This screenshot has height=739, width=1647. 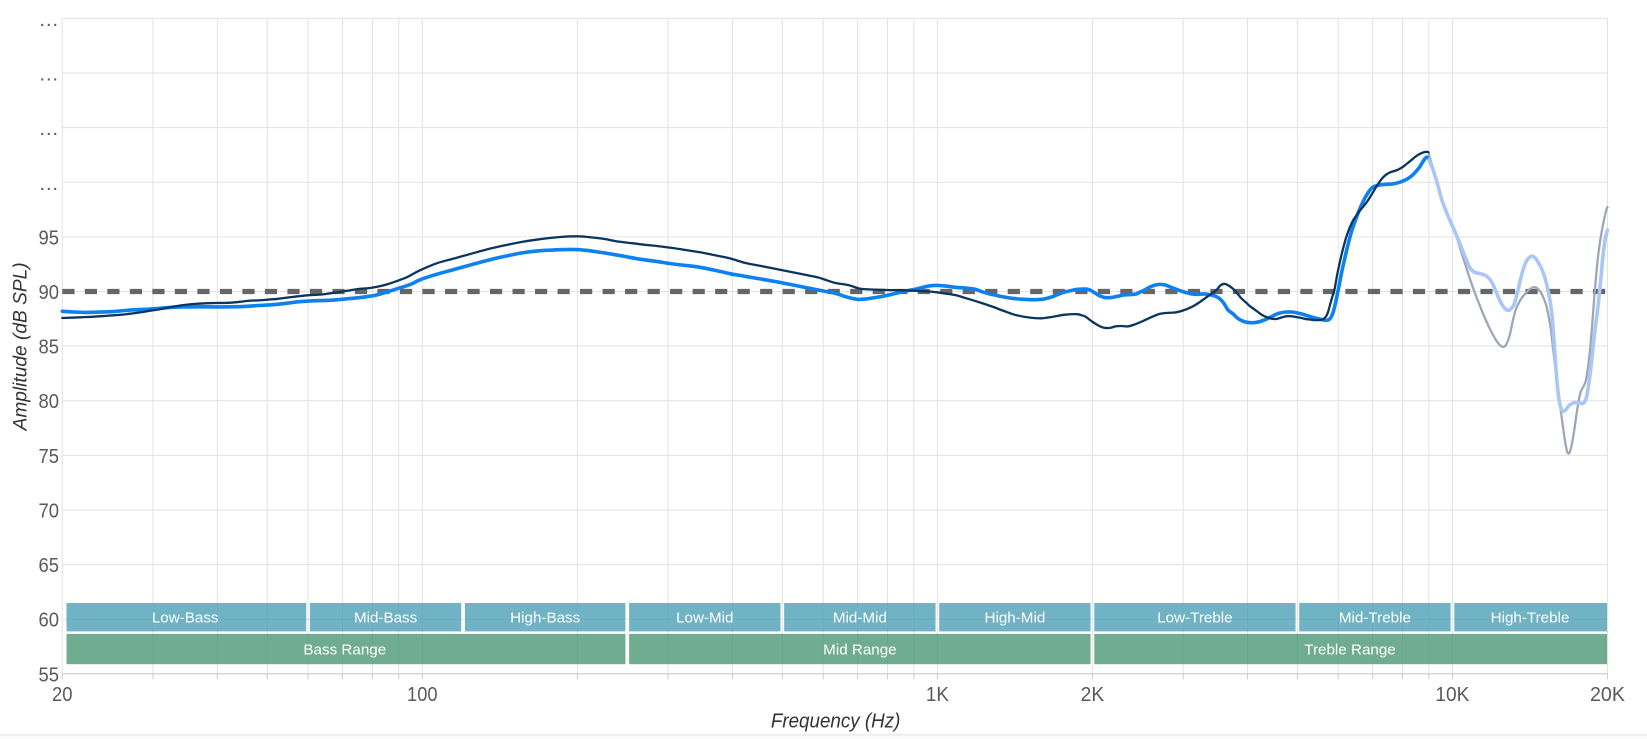 What do you see at coordinates (836, 722) in the screenshot?
I see `svg-text: Frequency (Hz)` at bounding box center [836, 722].